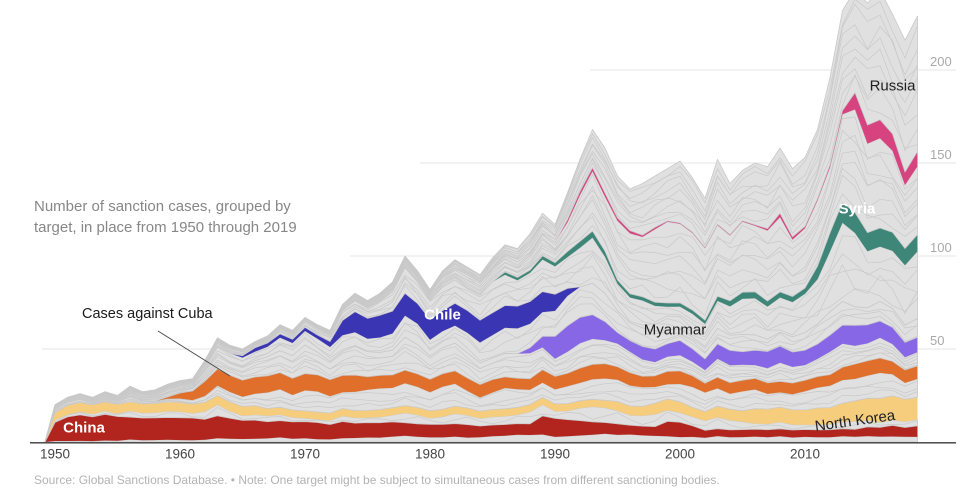 The height and width of the screenshot is (496, 960). I want to click on y-tick-100: 100, so click(941, 247).